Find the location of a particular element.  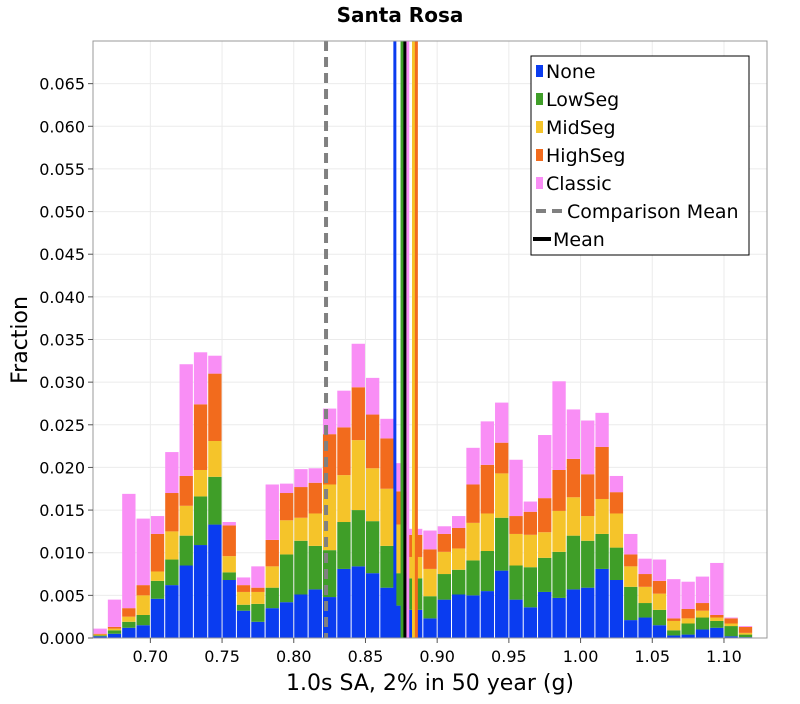

x-tick-label: 0.75 is located at coordinates (222, 656).